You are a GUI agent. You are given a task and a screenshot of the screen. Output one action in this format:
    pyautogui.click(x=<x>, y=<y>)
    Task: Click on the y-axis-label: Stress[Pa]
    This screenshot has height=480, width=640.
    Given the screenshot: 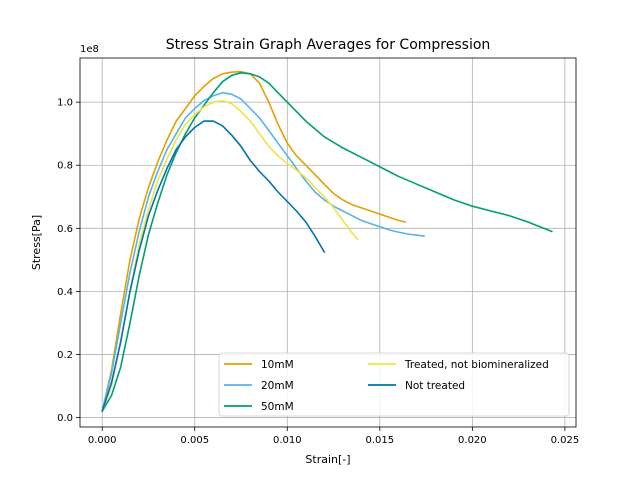 What is the action you would take?
    pyautogui.click(x=36, y=242)
    